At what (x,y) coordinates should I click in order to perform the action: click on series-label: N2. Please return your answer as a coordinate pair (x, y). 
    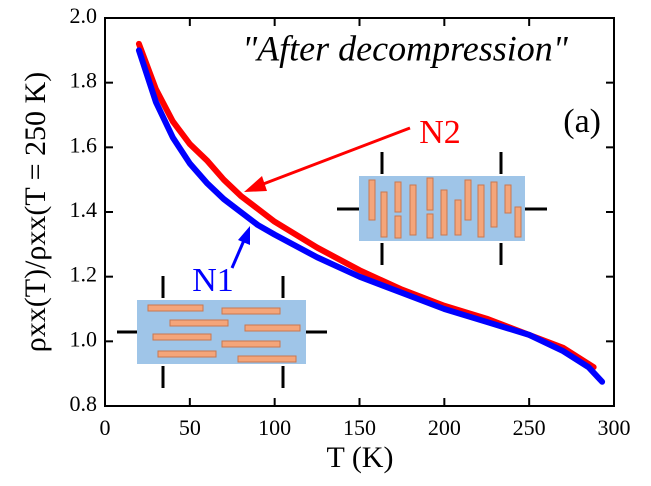
    Looking at the image, I should click on (440, 132).